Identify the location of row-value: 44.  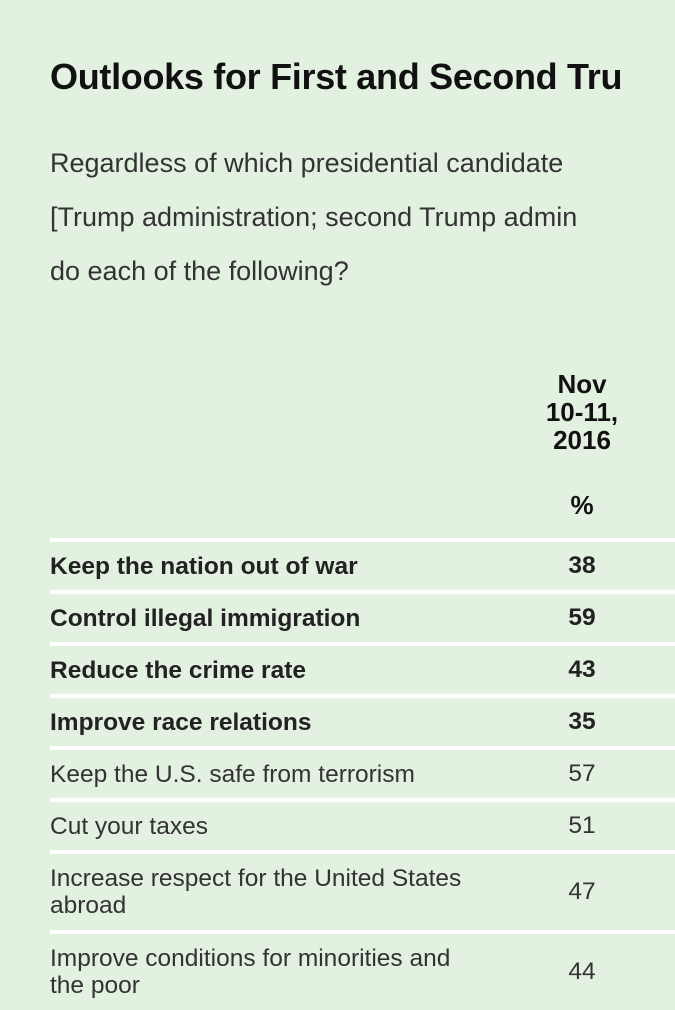
(582, 971).